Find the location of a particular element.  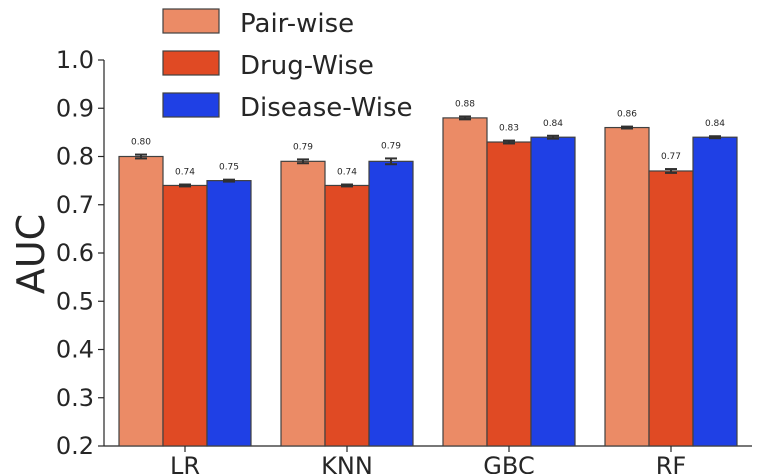

y-axis-label: AUC is located at coordinates (31, 254).